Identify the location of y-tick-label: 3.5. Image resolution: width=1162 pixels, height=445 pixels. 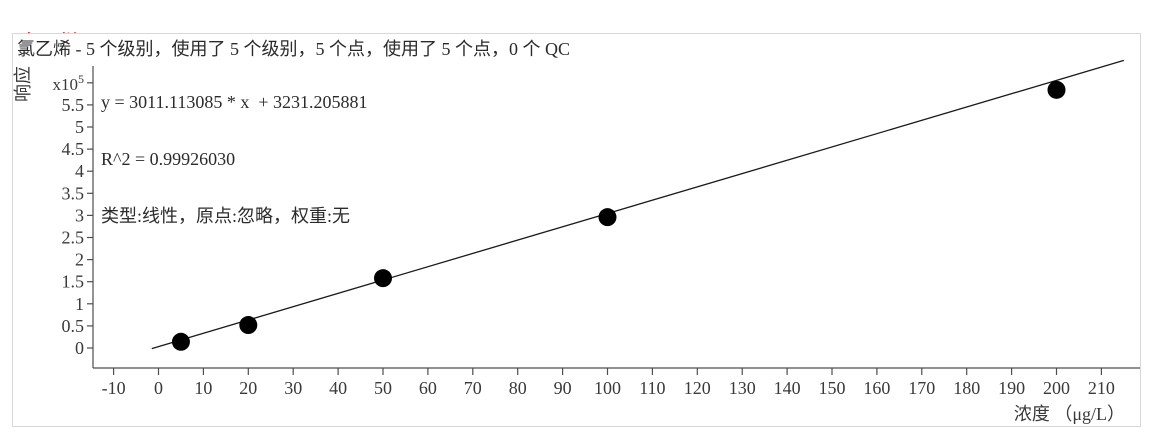
(73, 193).